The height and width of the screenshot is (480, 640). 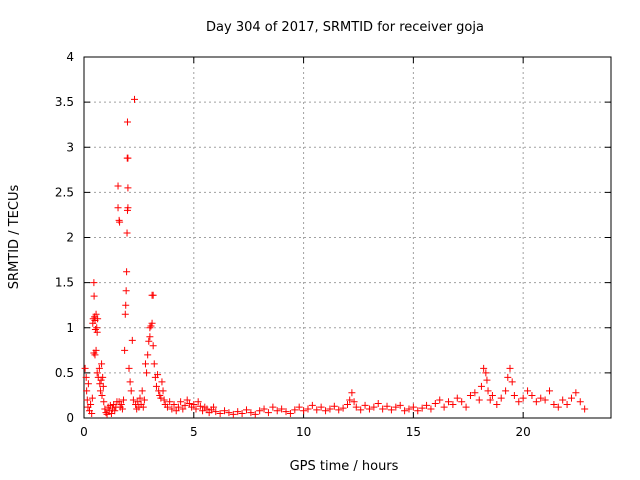 What do you see at coordinates (70, 238) in the screenshot?
I see `y-tick-label: 2` at bounding box center [70, 238].